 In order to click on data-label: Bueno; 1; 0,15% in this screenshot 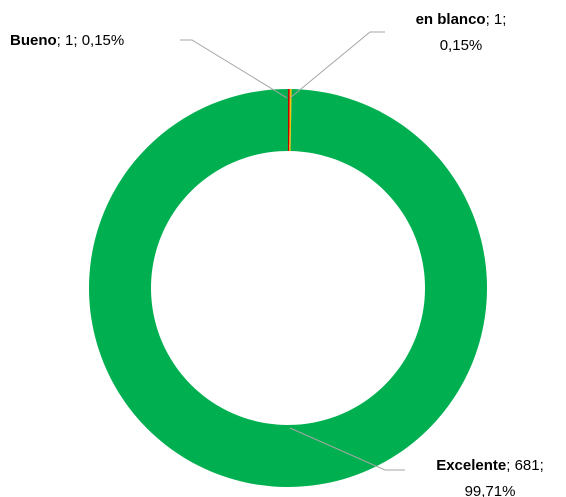, I will do `click(67, 40)`.